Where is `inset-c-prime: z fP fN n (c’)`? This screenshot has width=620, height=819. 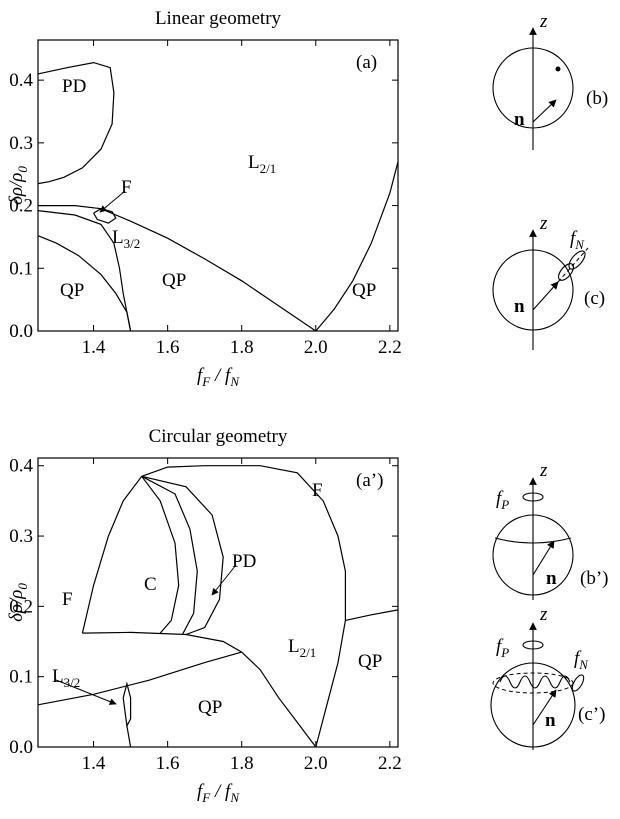 inset-c-prime: z fP fN n (c’) is located at coordinates (547, 677).